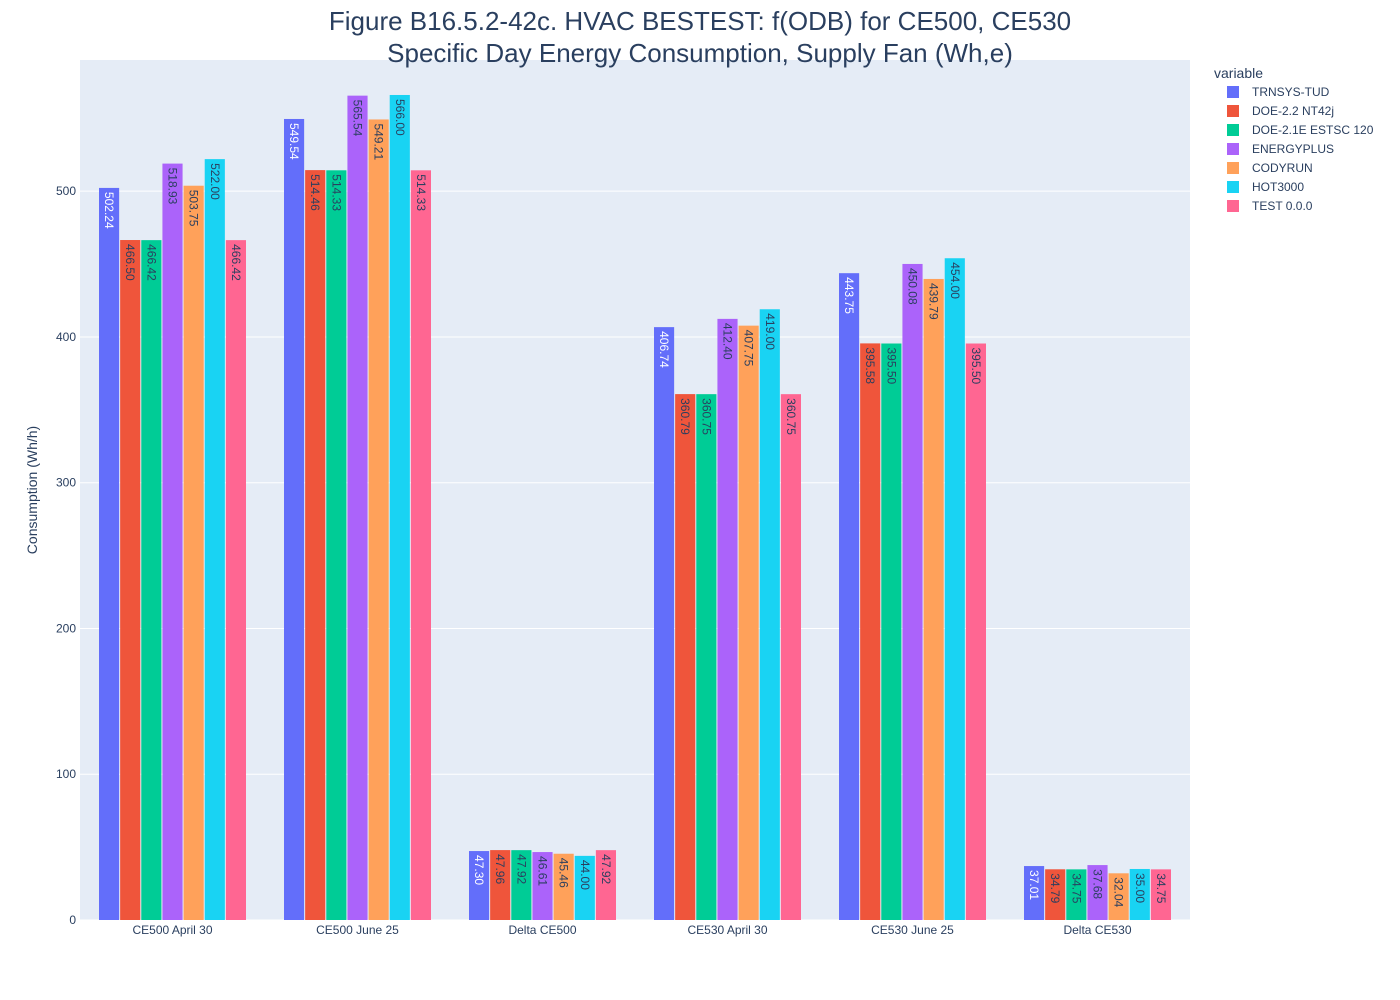 The height and width of the screenshot is (1000, 1400). What do you see at coordinates (1291, 92) in the screenshot?
I see `legend-item-label: TRNSYS-TUD` at bounding box center [1291, 92].